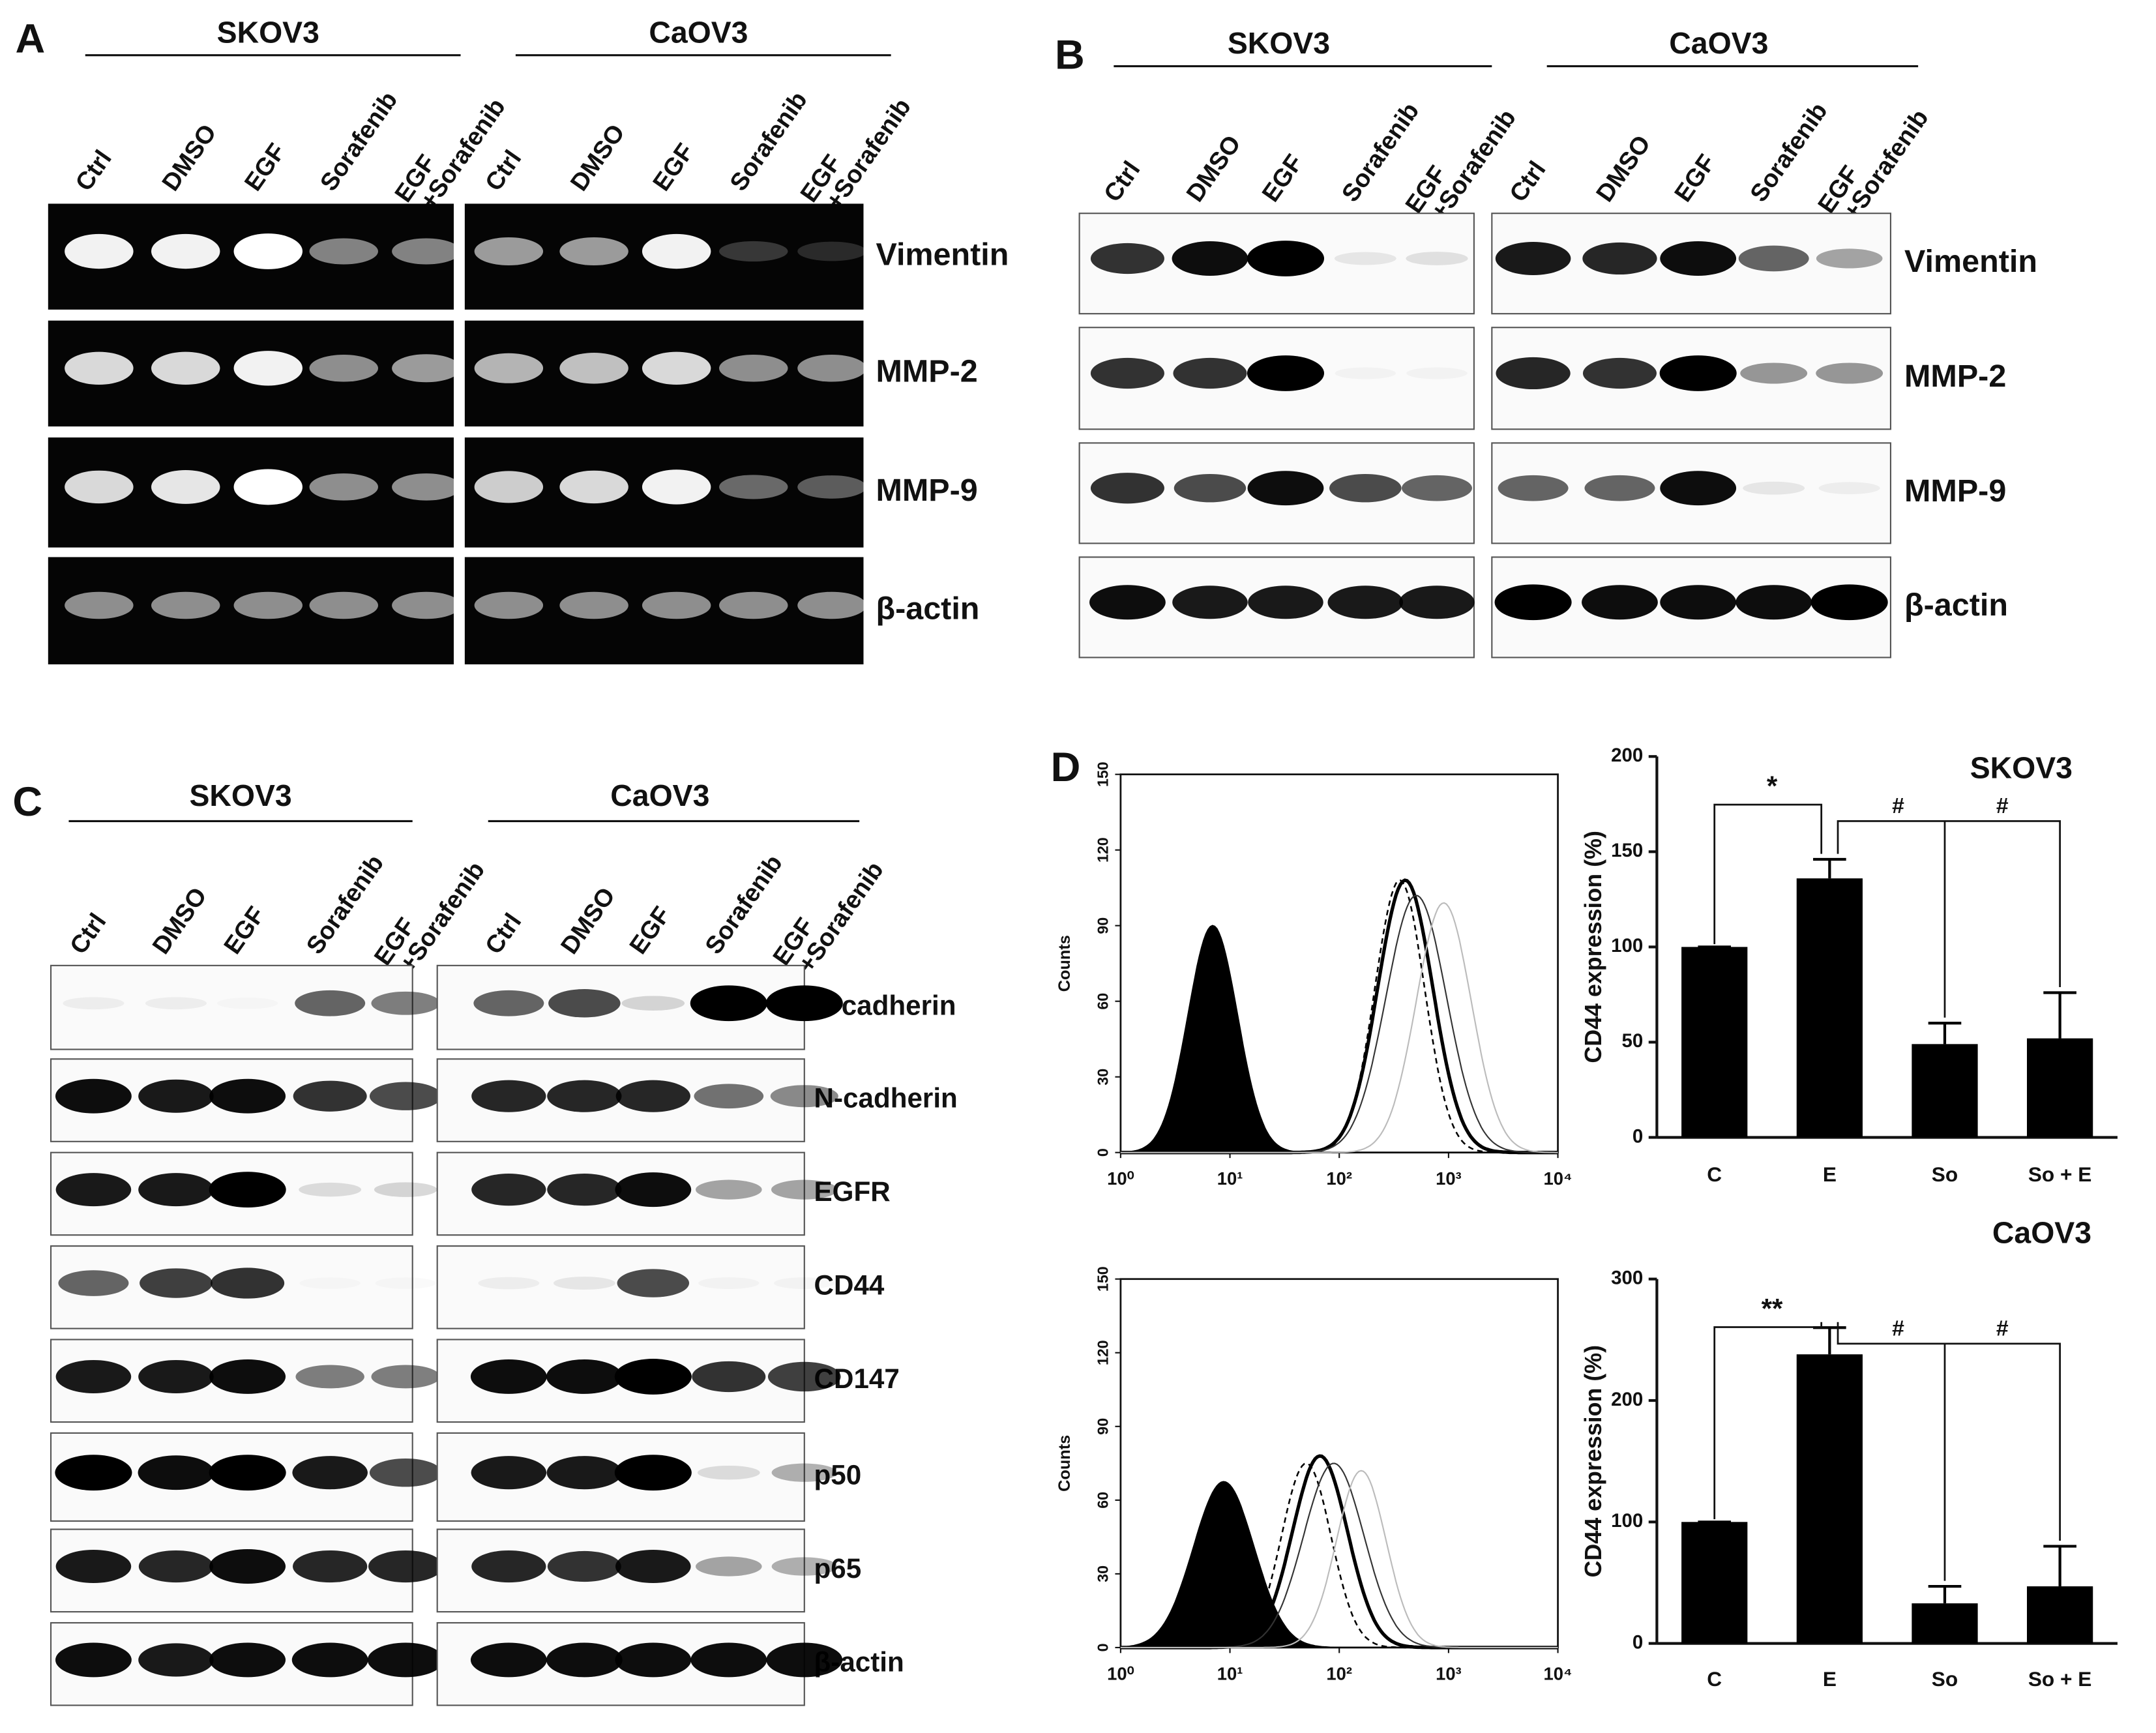 This screenshot has height=1733, width=2156. I want to click on lane-label: Sorafenib, so click(744, 904).